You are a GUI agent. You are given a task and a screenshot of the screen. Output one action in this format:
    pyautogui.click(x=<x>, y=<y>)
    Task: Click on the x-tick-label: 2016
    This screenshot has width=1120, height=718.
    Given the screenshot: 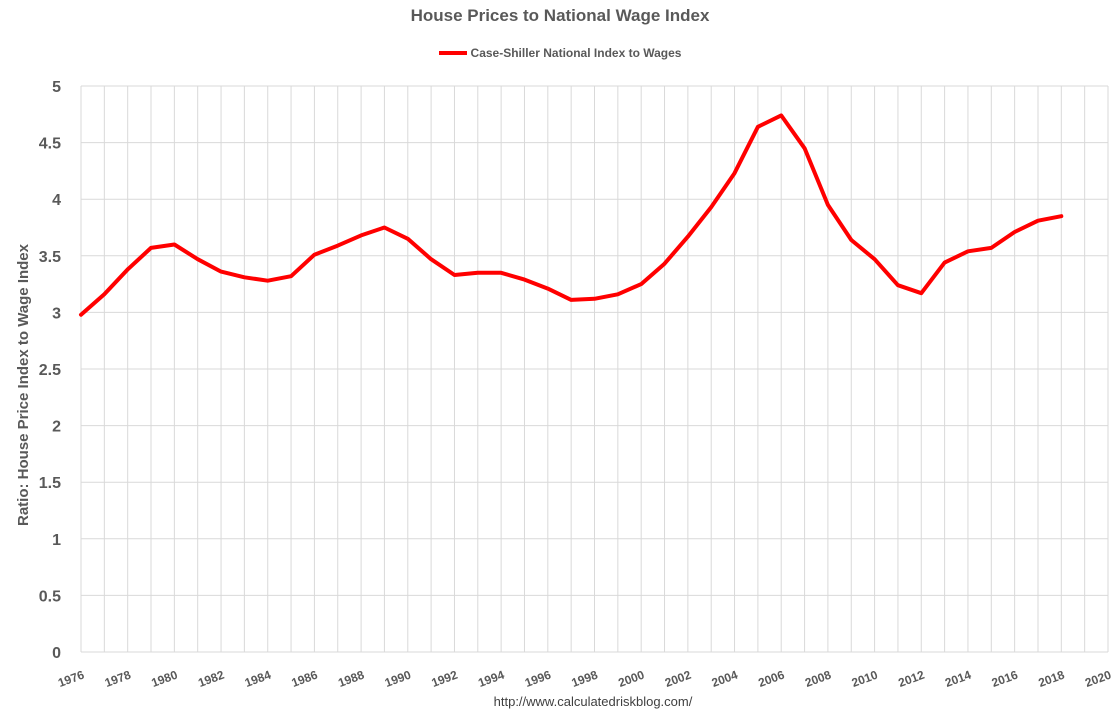 What is the action you would take?
    pyautogui.click(x=1005, y=679)
    